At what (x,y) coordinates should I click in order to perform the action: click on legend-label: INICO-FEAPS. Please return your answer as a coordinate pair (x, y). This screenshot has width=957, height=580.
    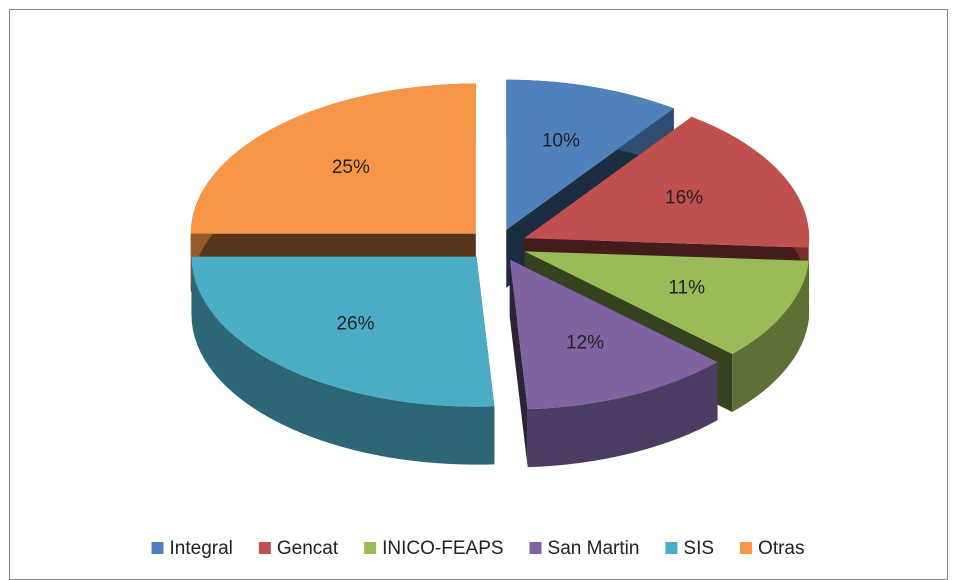
    Looking at the image, I should click on (442, 548).